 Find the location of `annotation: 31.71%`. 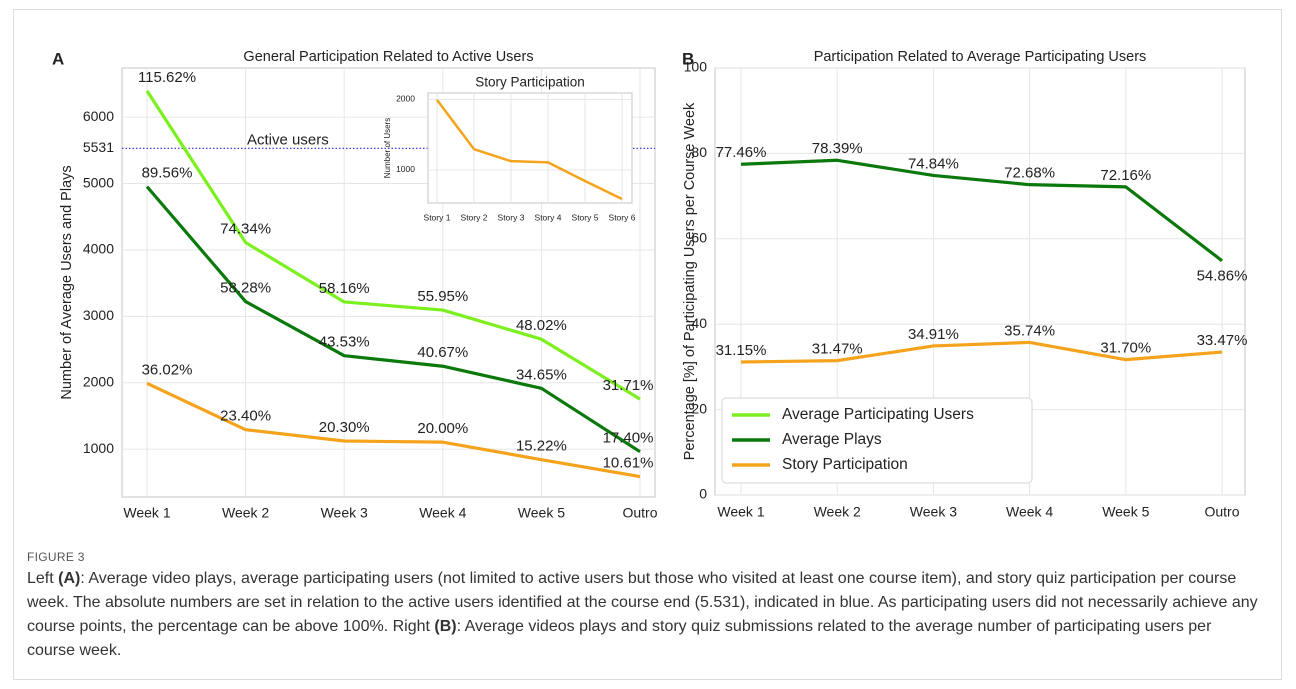

annotation: 31.71% is located at coordinates (628, 385).